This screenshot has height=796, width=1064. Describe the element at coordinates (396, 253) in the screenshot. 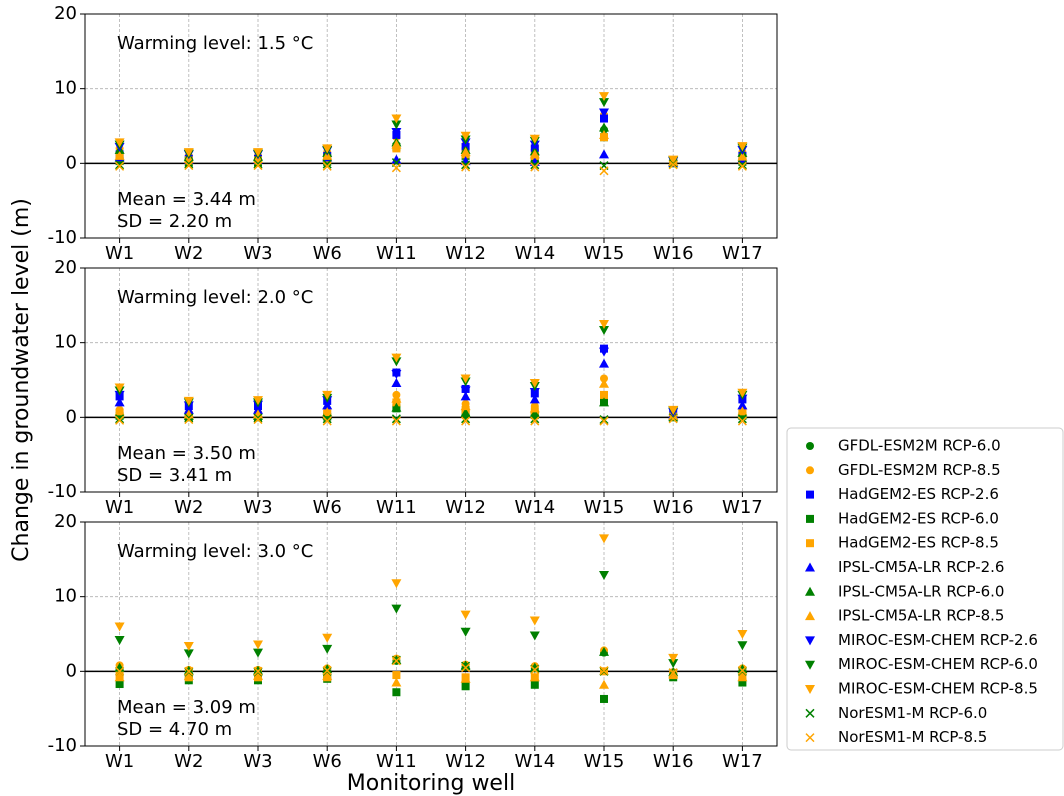

I see `x-tick-label: W11` at that location.